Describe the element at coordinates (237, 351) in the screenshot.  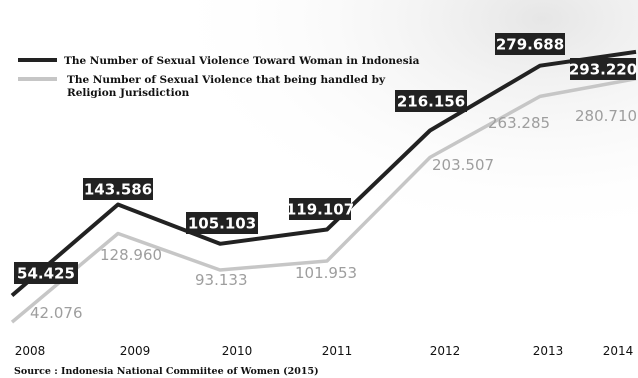
I see `x-tick-label-2010: 2010` at that location.